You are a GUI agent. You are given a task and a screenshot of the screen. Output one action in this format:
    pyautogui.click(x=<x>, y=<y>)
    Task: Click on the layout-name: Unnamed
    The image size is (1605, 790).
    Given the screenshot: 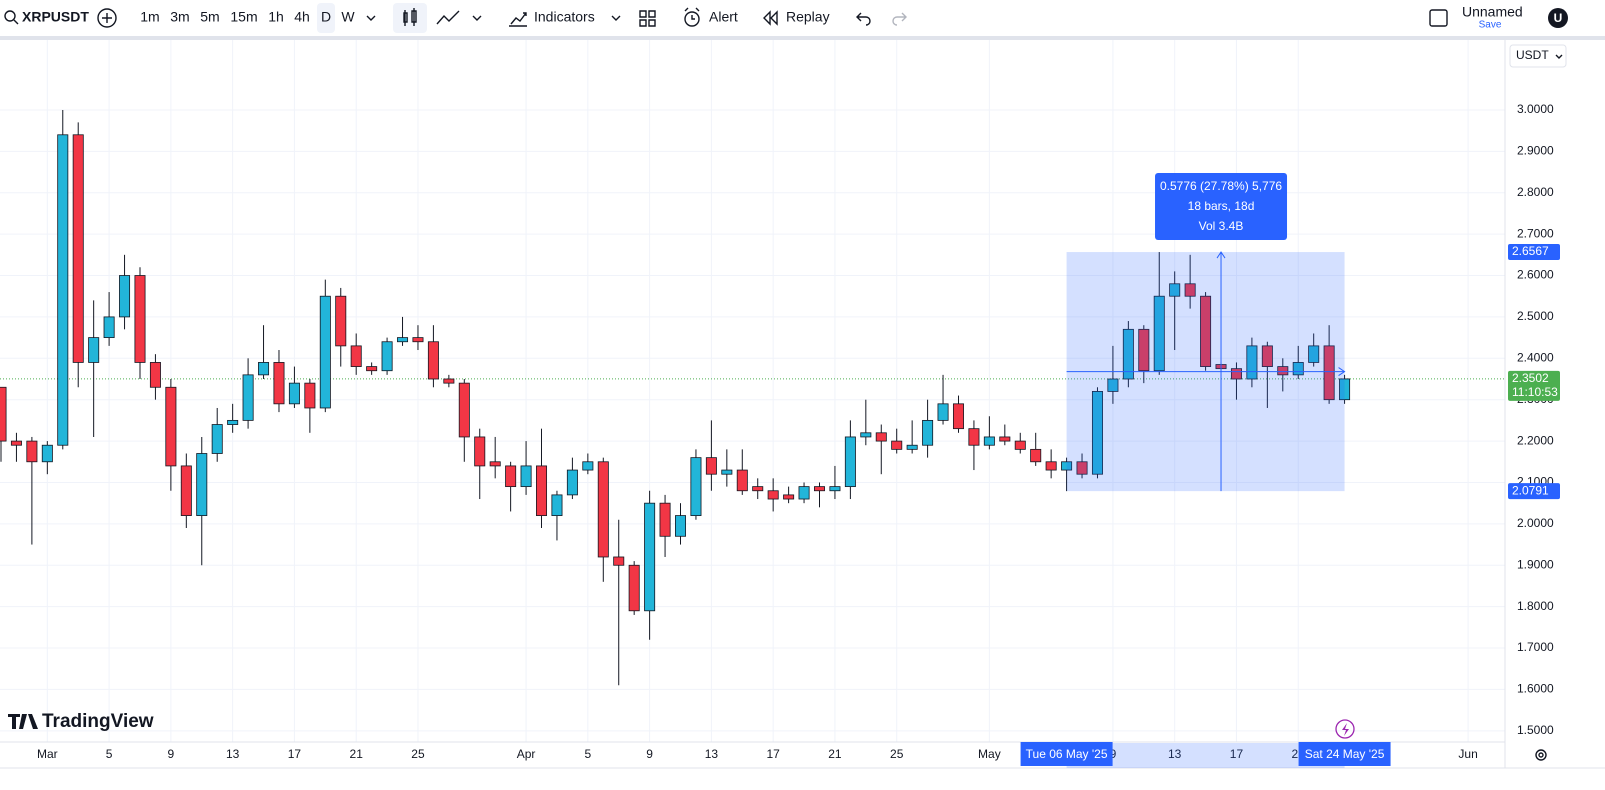 What is the action you would take?
    pyautogui.click(x=1492, y=12)
    